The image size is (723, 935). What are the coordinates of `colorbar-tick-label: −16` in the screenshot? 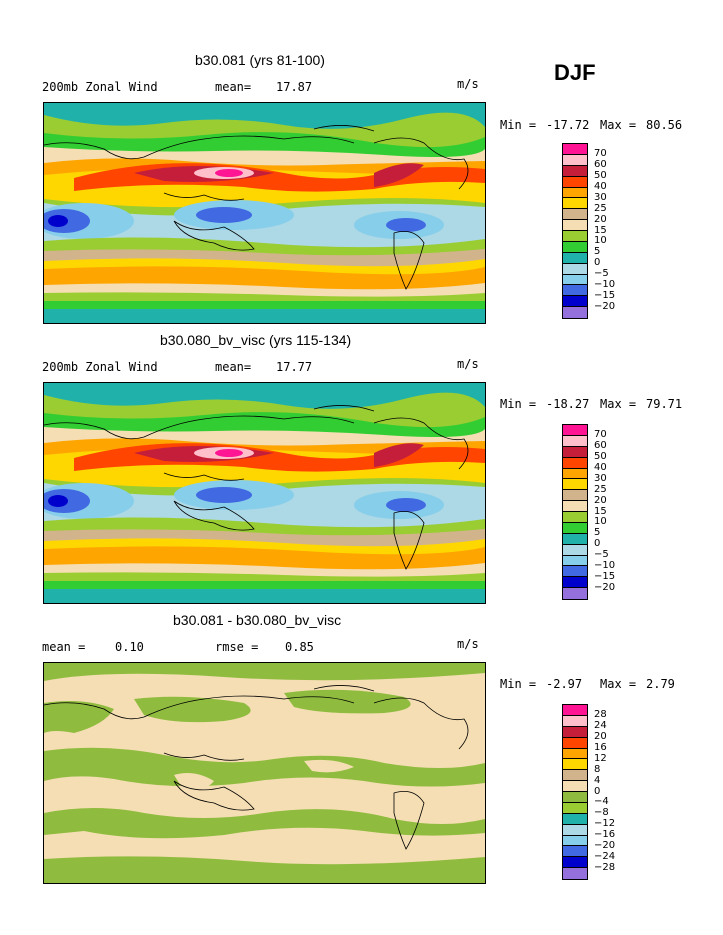 It's located at (605, 835).